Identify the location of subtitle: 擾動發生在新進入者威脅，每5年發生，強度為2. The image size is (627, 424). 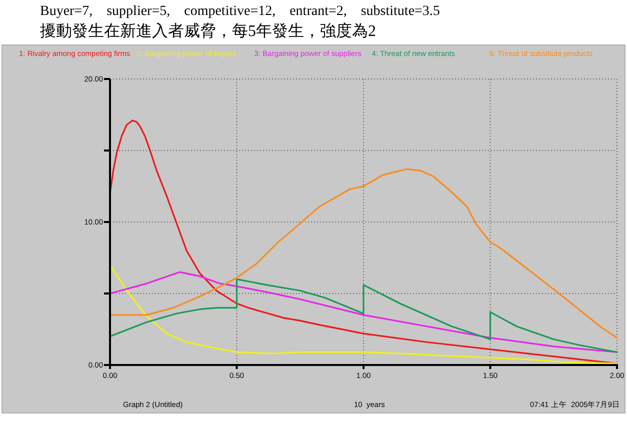
(208, 31).